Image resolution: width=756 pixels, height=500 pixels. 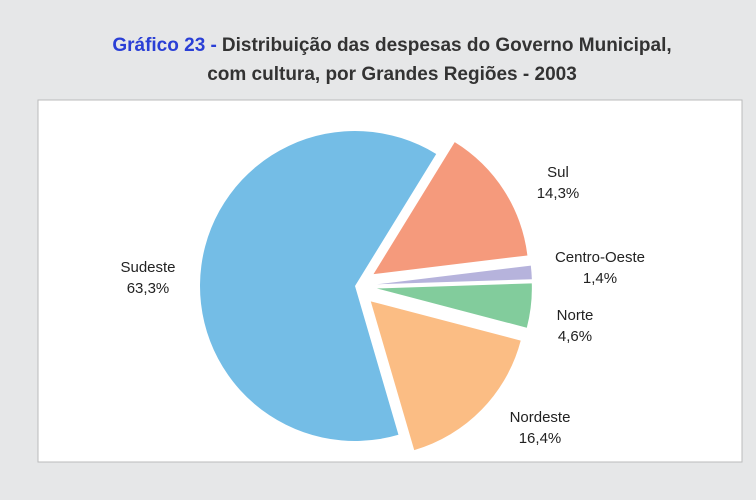 What do you see at coordinates (164, 45) in the screenshot?
I see `title-prefix: Gráfico 23 -` at bounding box center [164, 45].